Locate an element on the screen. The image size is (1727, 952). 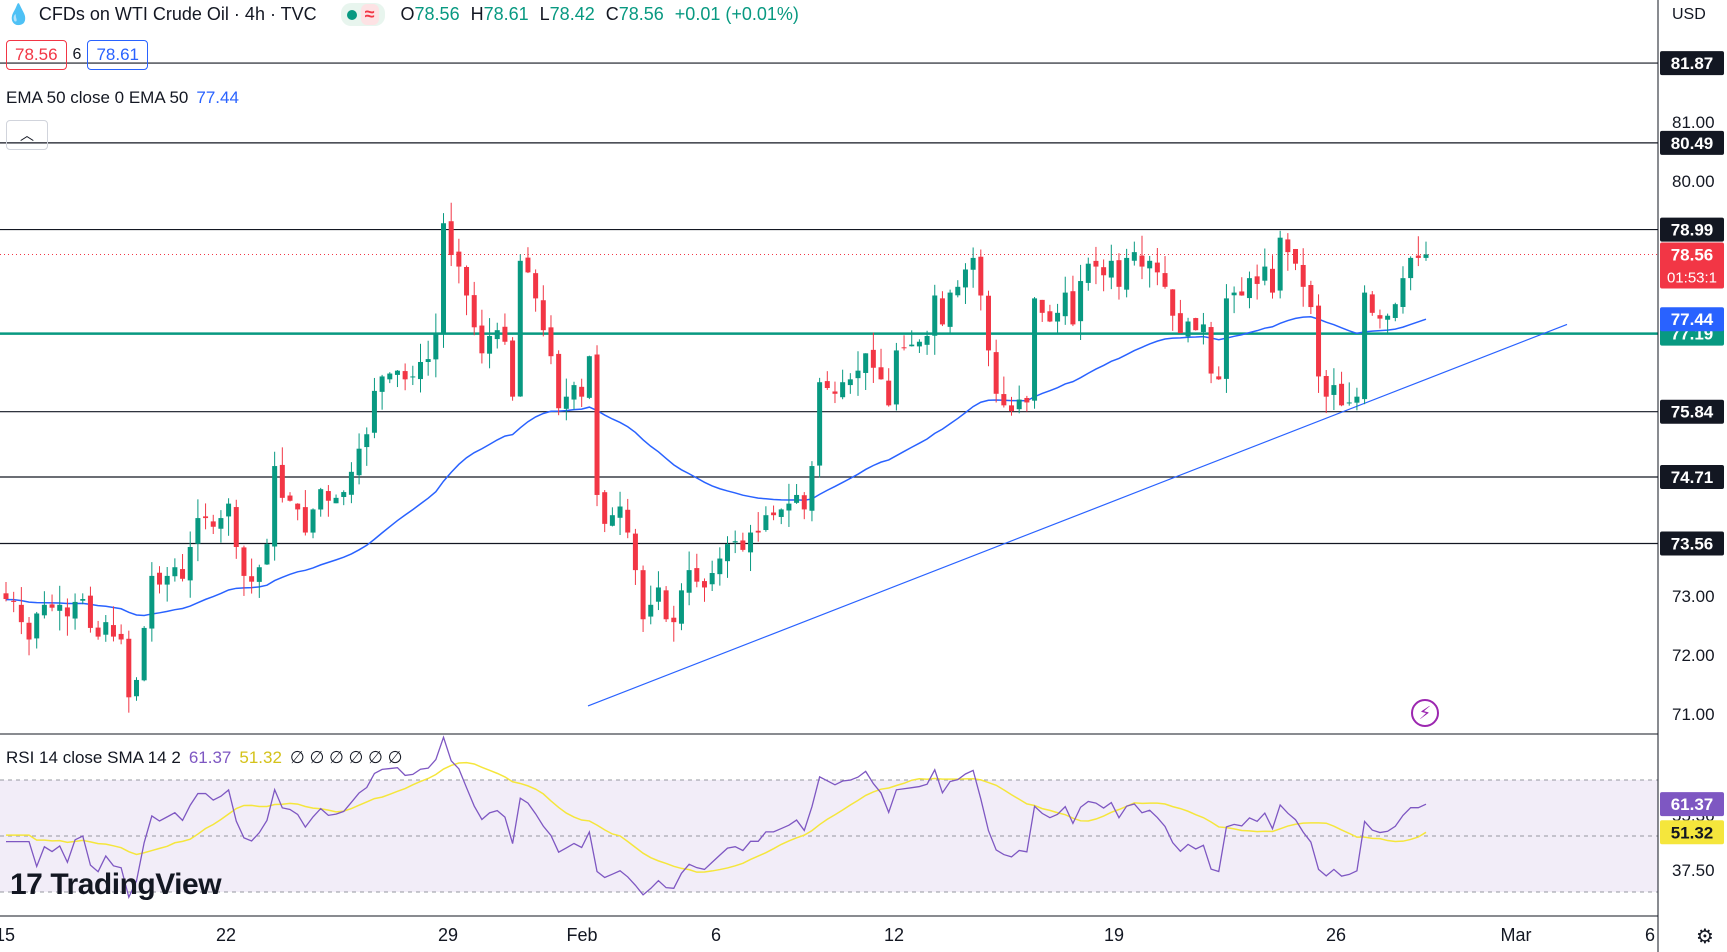
collapse-legend-button: ︿ is located at coordinates (27, 135).